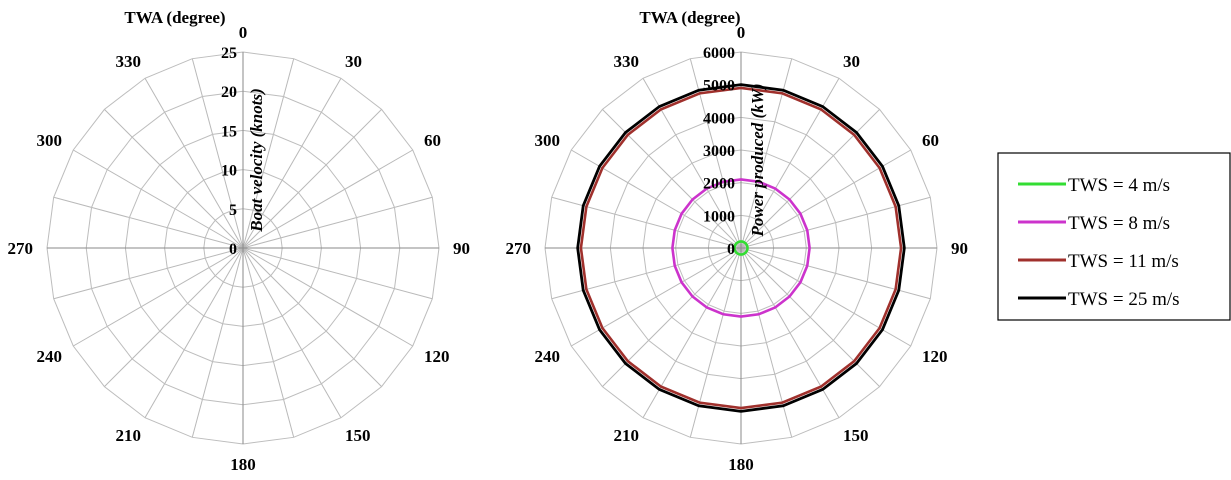  What do you see at coordinates (229, 131) in the screenshot?
I see `radial-tick-label: 15` at bounding box center [229, 131].